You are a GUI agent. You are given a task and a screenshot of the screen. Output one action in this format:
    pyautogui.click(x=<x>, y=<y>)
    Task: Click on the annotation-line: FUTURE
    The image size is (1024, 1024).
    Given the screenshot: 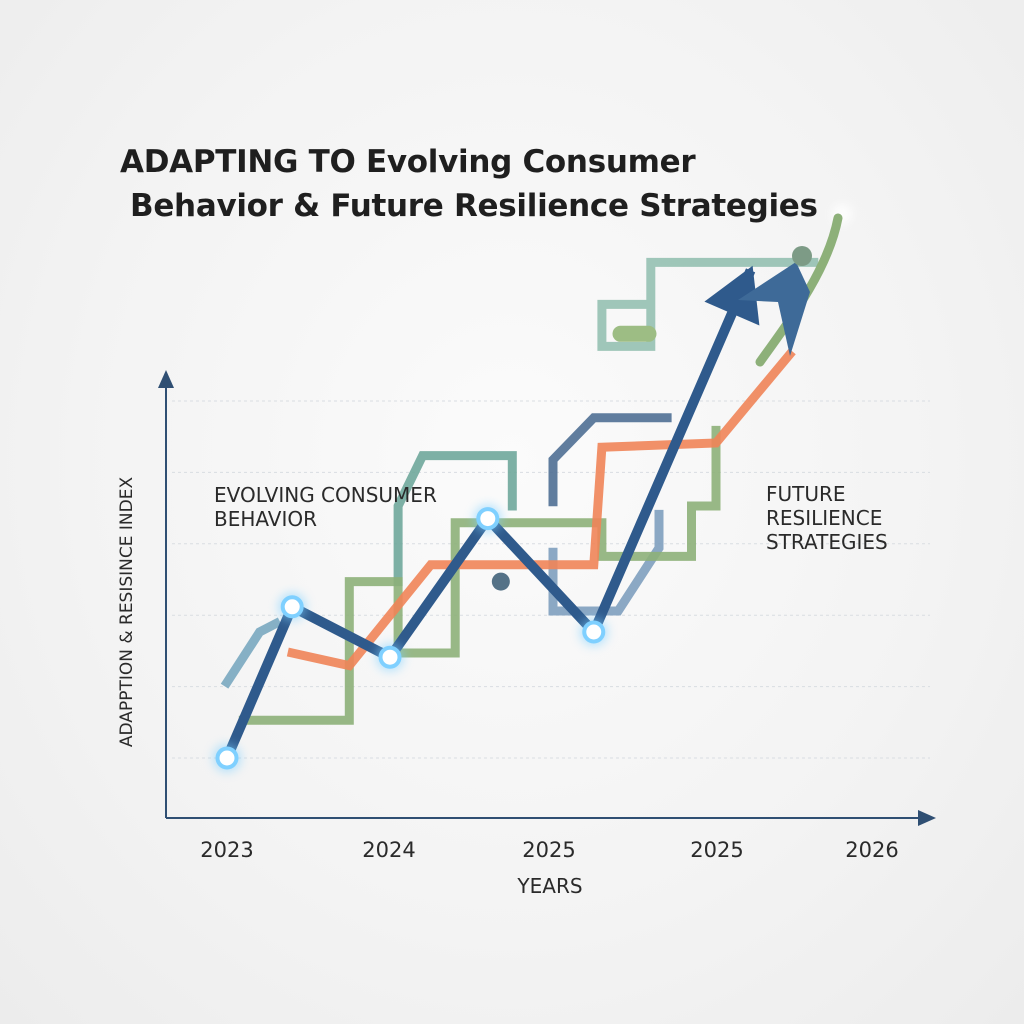 What is the action you would take?
    pyautogui.click(x=806, y=494)
    